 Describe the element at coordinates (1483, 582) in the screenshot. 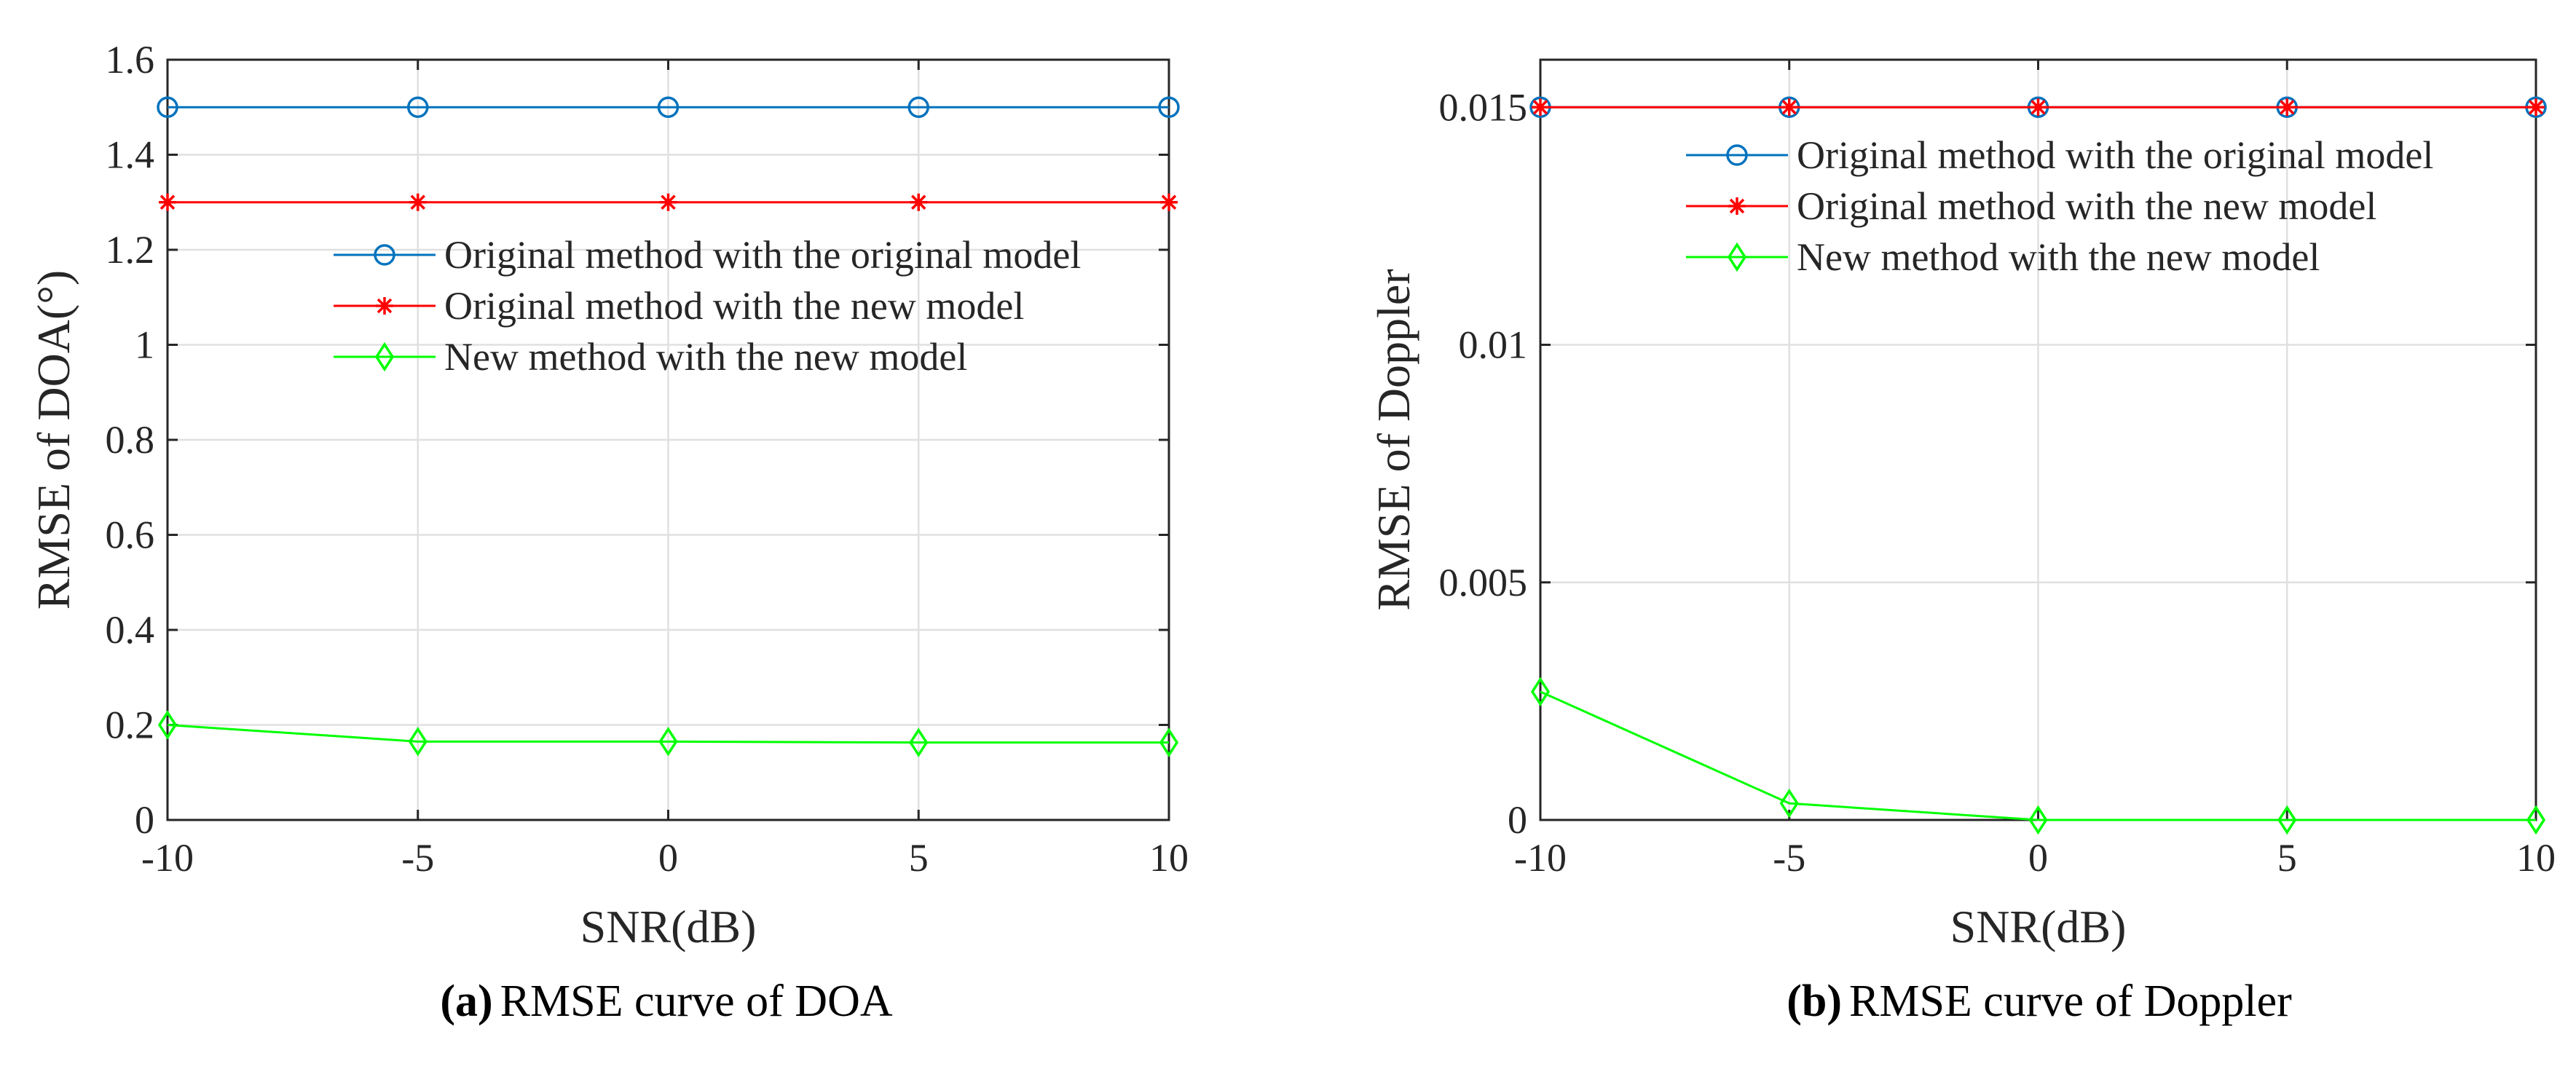

I see `y-tick-label: 0.005` at that location.